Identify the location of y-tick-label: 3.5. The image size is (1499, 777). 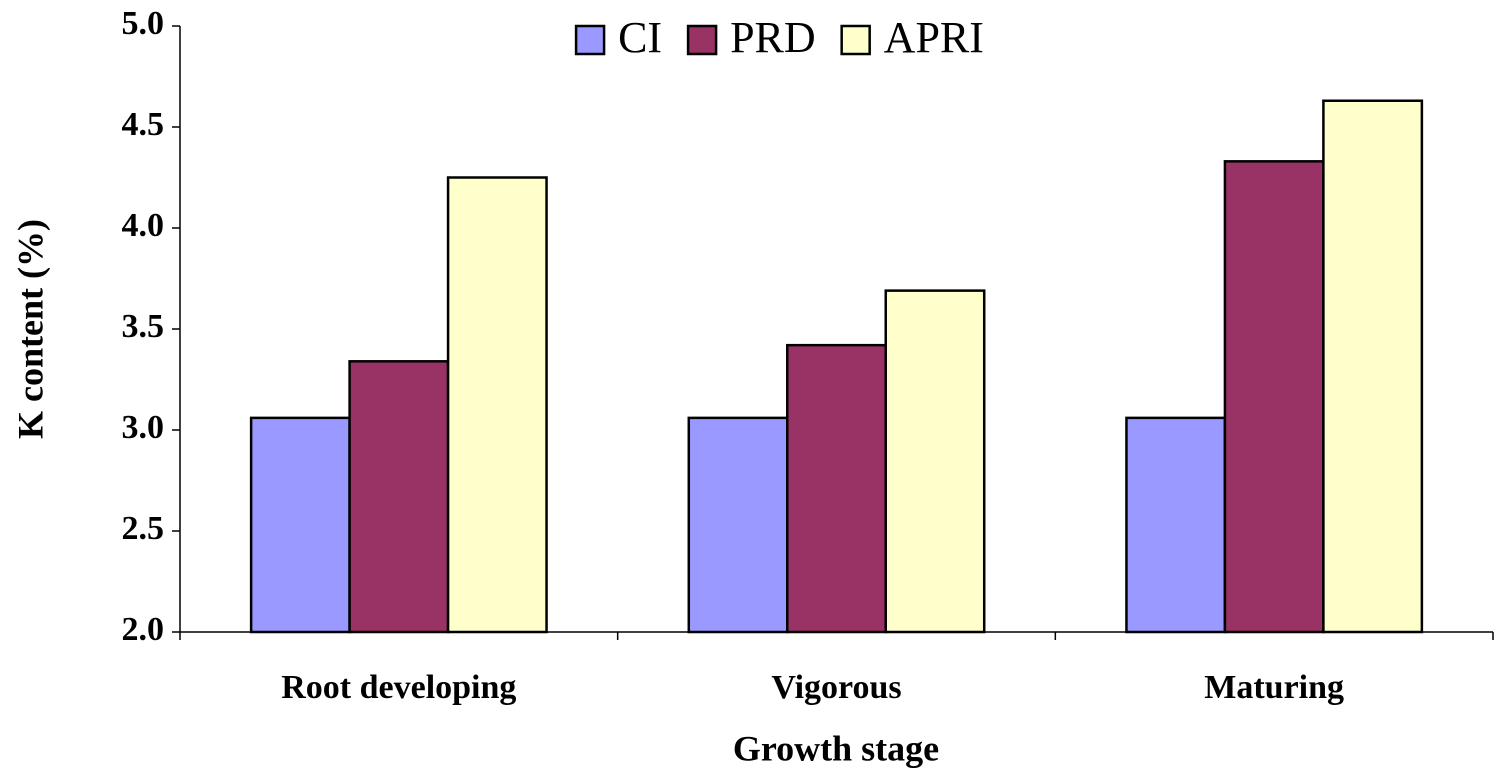
(143, 326).